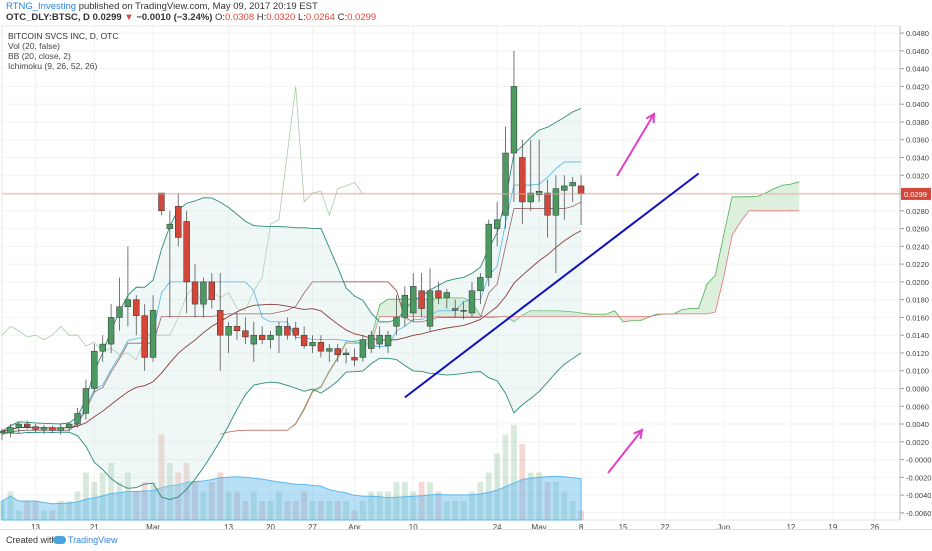  I want to click on price-tick-label: 0.0080, so click(917, 389).